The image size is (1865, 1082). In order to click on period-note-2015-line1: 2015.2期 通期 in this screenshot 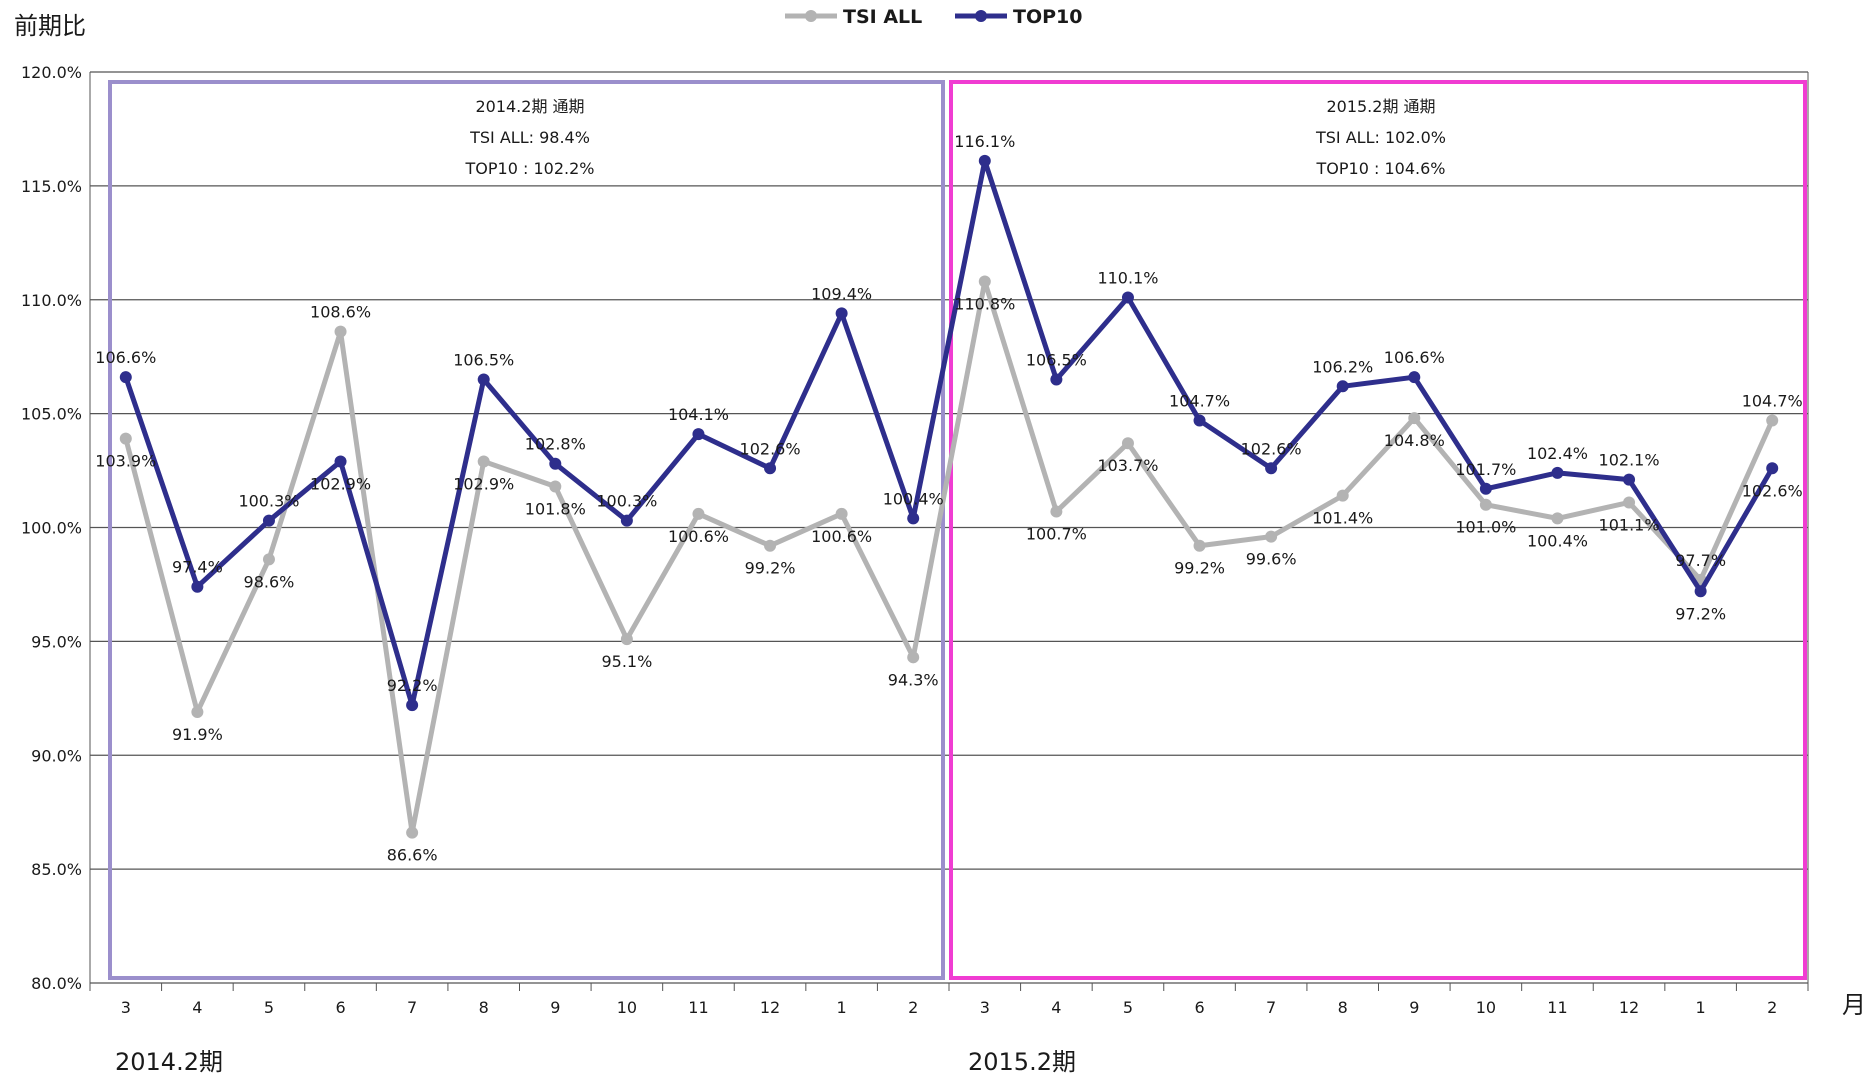, I will do `click(1380, 106)`.